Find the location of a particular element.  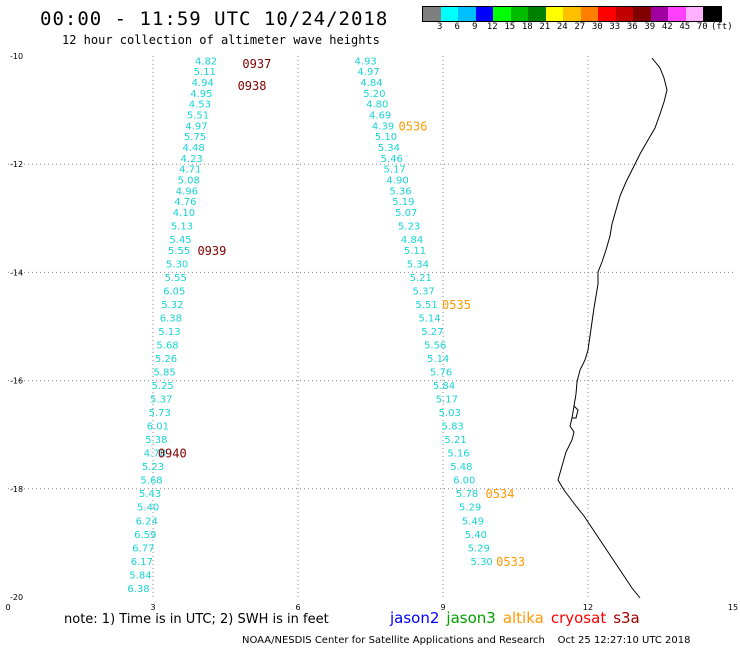

swh-point: 5.25 is located at coordinates (163, 386).